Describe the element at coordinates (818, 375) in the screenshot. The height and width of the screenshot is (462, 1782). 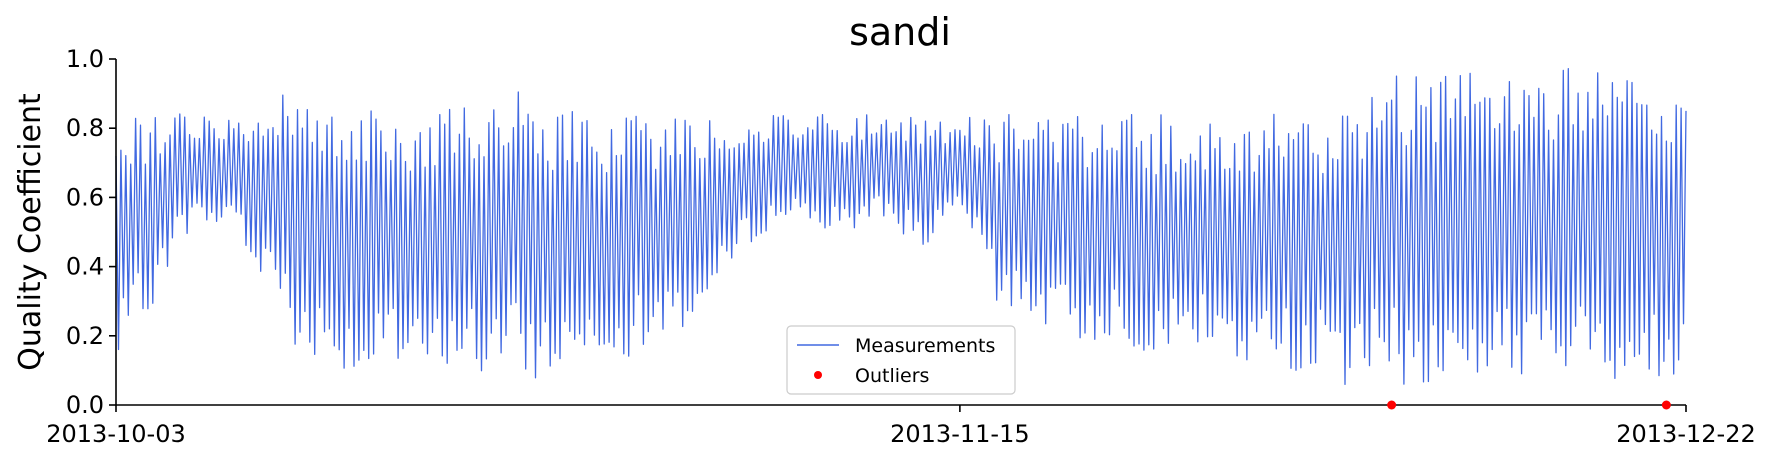
I see `legend-outliers-swatch` at that location.